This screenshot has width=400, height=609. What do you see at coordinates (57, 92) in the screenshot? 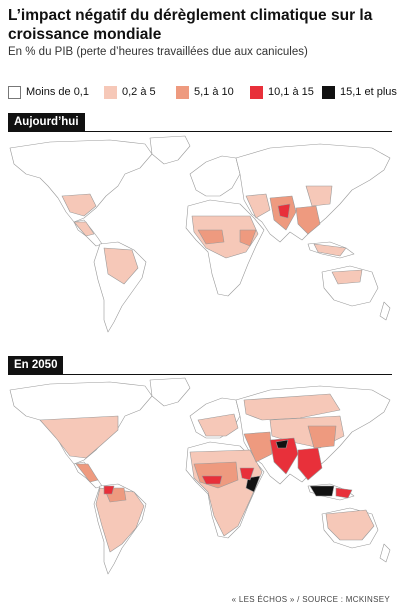
I see `legend-label: Moins de 0,1` at bounding box center [57, 92].